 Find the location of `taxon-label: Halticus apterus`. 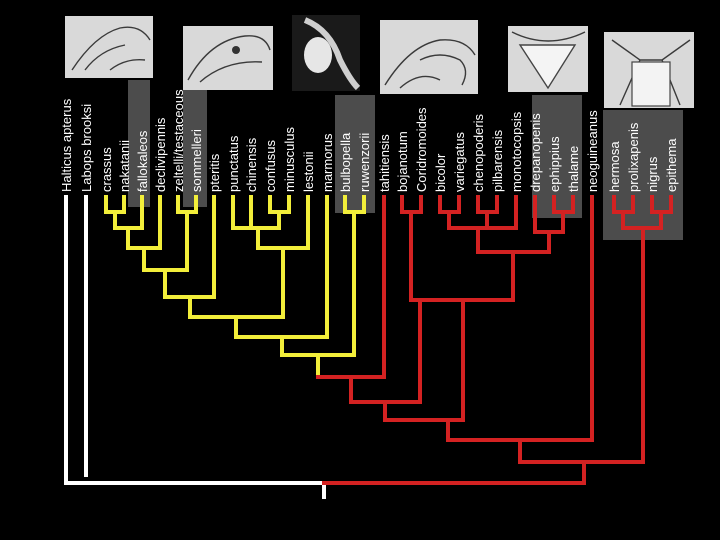

taxon-label: Halticus apterus is located at coordinates (66, 145).